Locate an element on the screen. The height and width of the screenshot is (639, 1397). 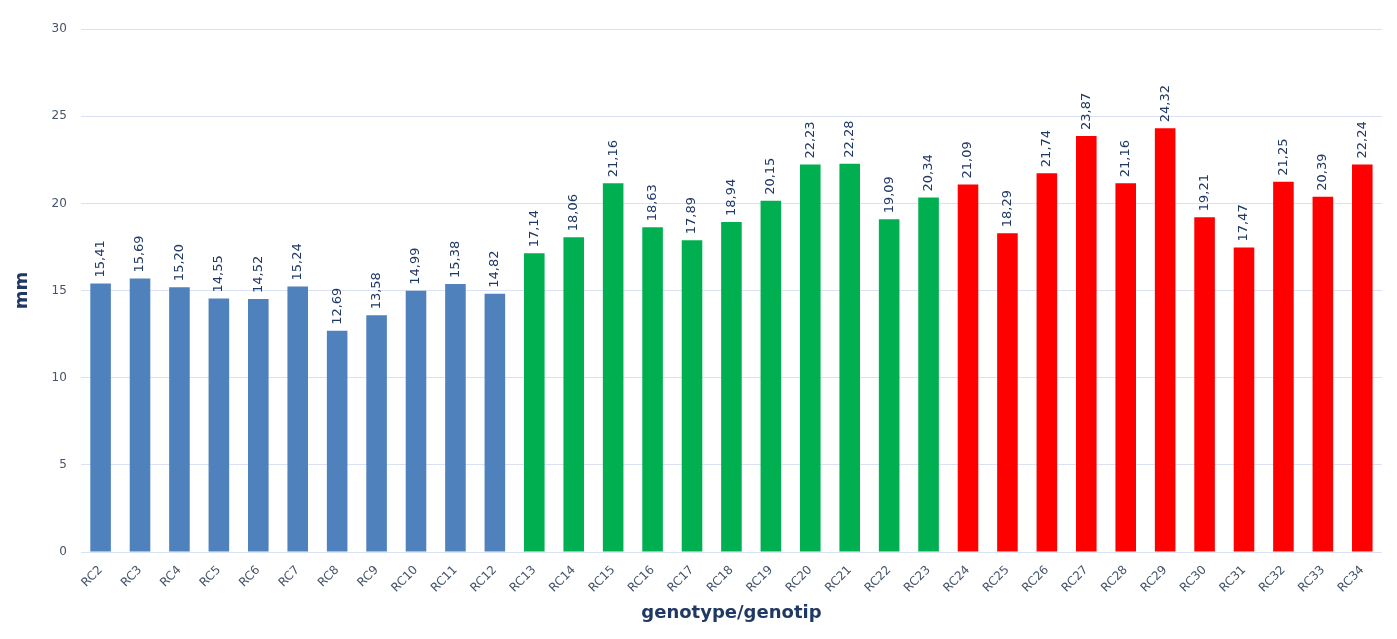
data-label: 20,34 is located at coordinates (927, 173).